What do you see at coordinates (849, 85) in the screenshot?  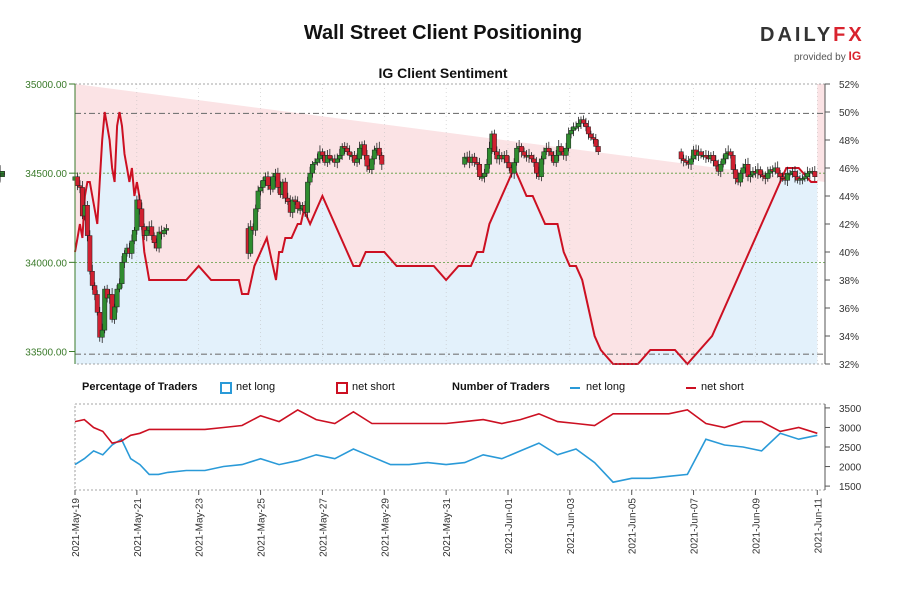 I see `pct-tick-label: 52%` at bounding box center [849, 85].